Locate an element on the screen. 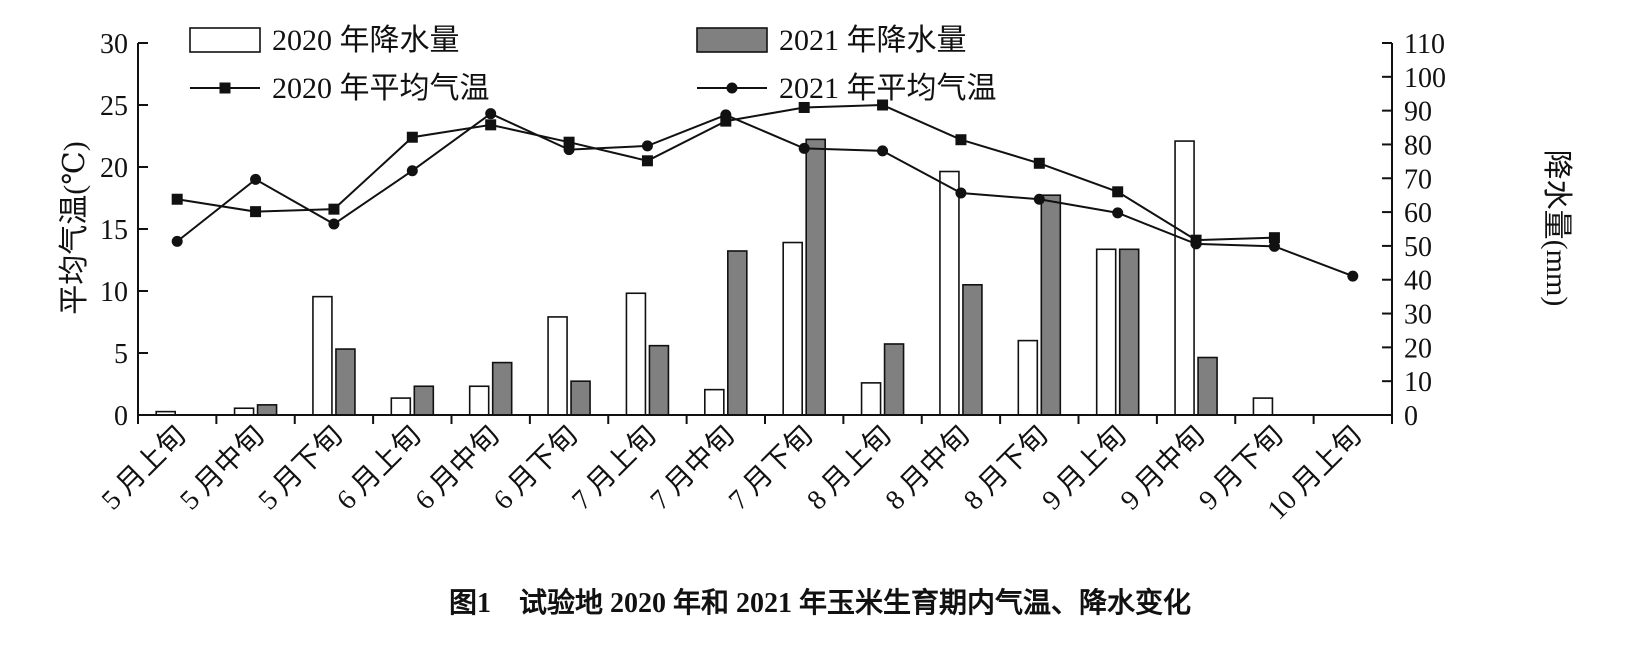  x-tick-label: 7 月下旬 is located at coordinates (770, 467).